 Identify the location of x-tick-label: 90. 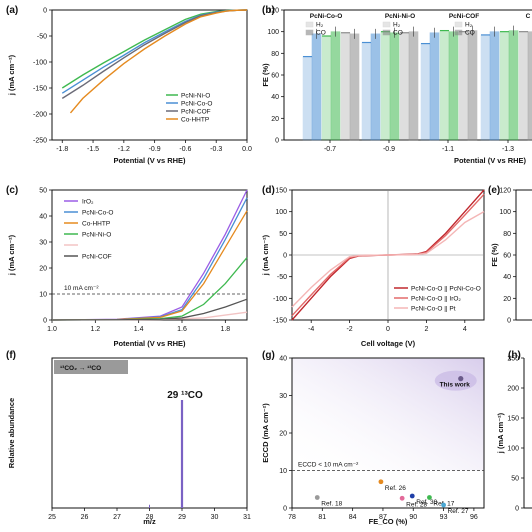
(413, 517).